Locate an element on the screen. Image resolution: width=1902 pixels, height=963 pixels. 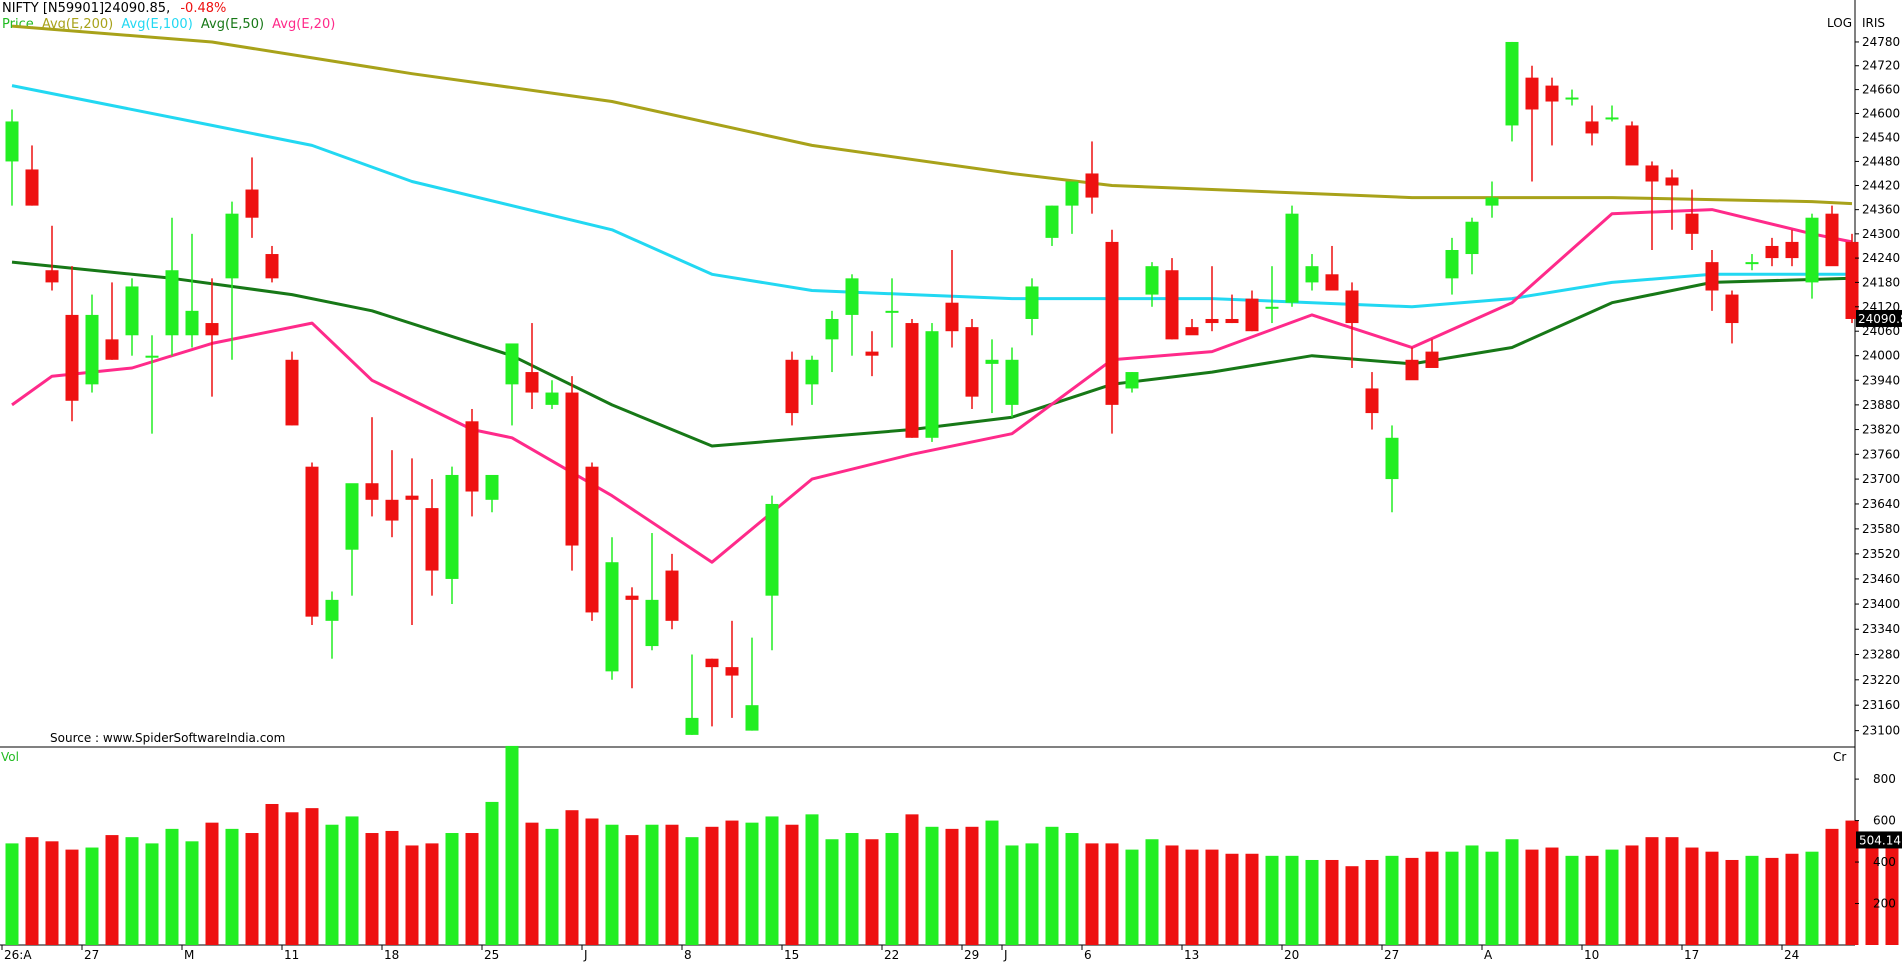
last-volume-value: 504.14 is located at coordinates (1880, 840).